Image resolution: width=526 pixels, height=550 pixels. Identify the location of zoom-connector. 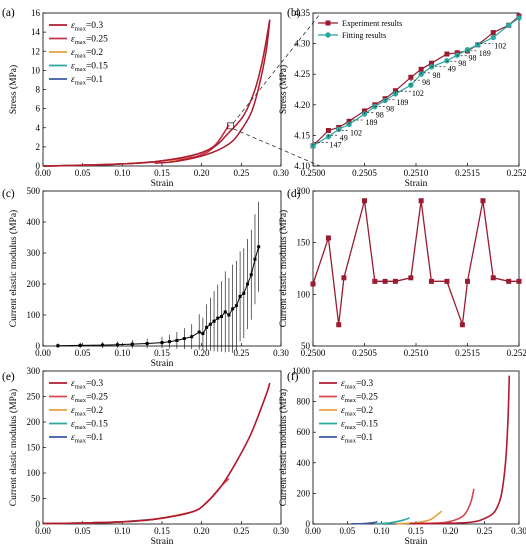
(277, 68).